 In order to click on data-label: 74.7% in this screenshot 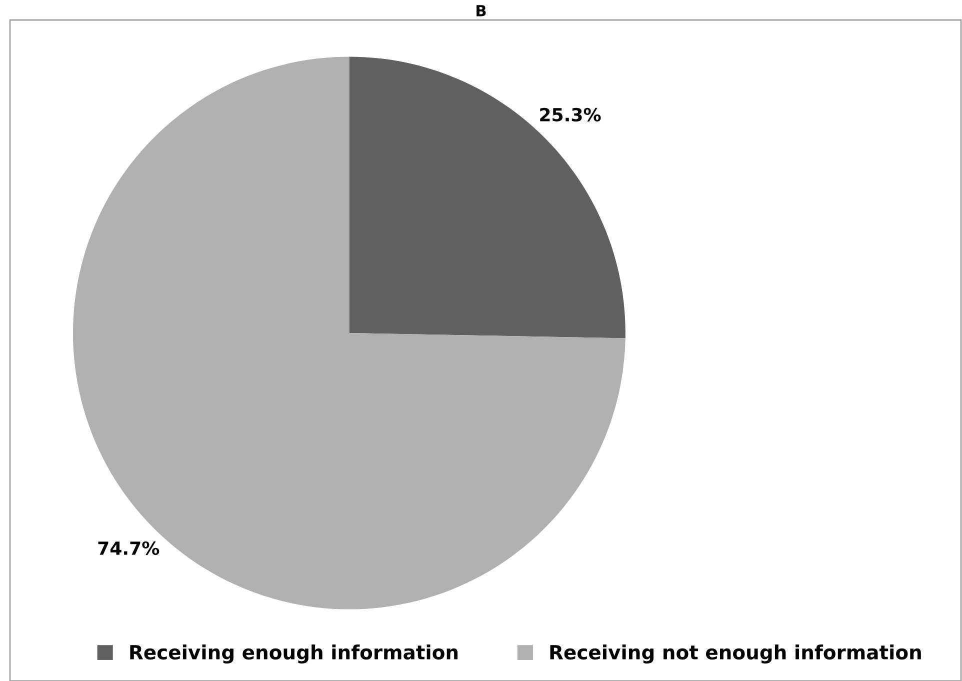, I will do `click(129, 548)`.